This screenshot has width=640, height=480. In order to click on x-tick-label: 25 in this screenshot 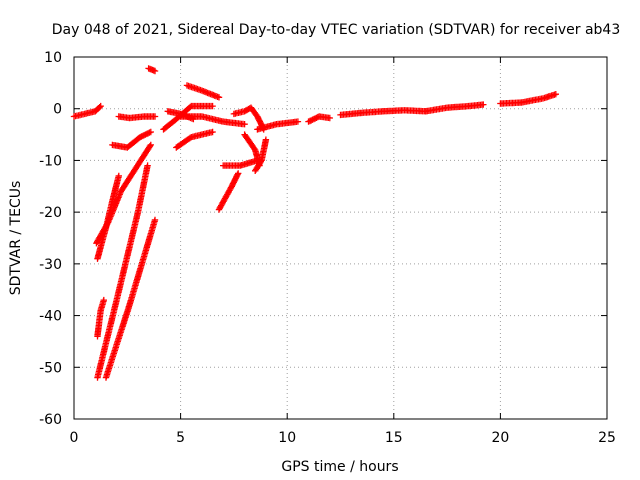, I will do `click(607, 438)`.